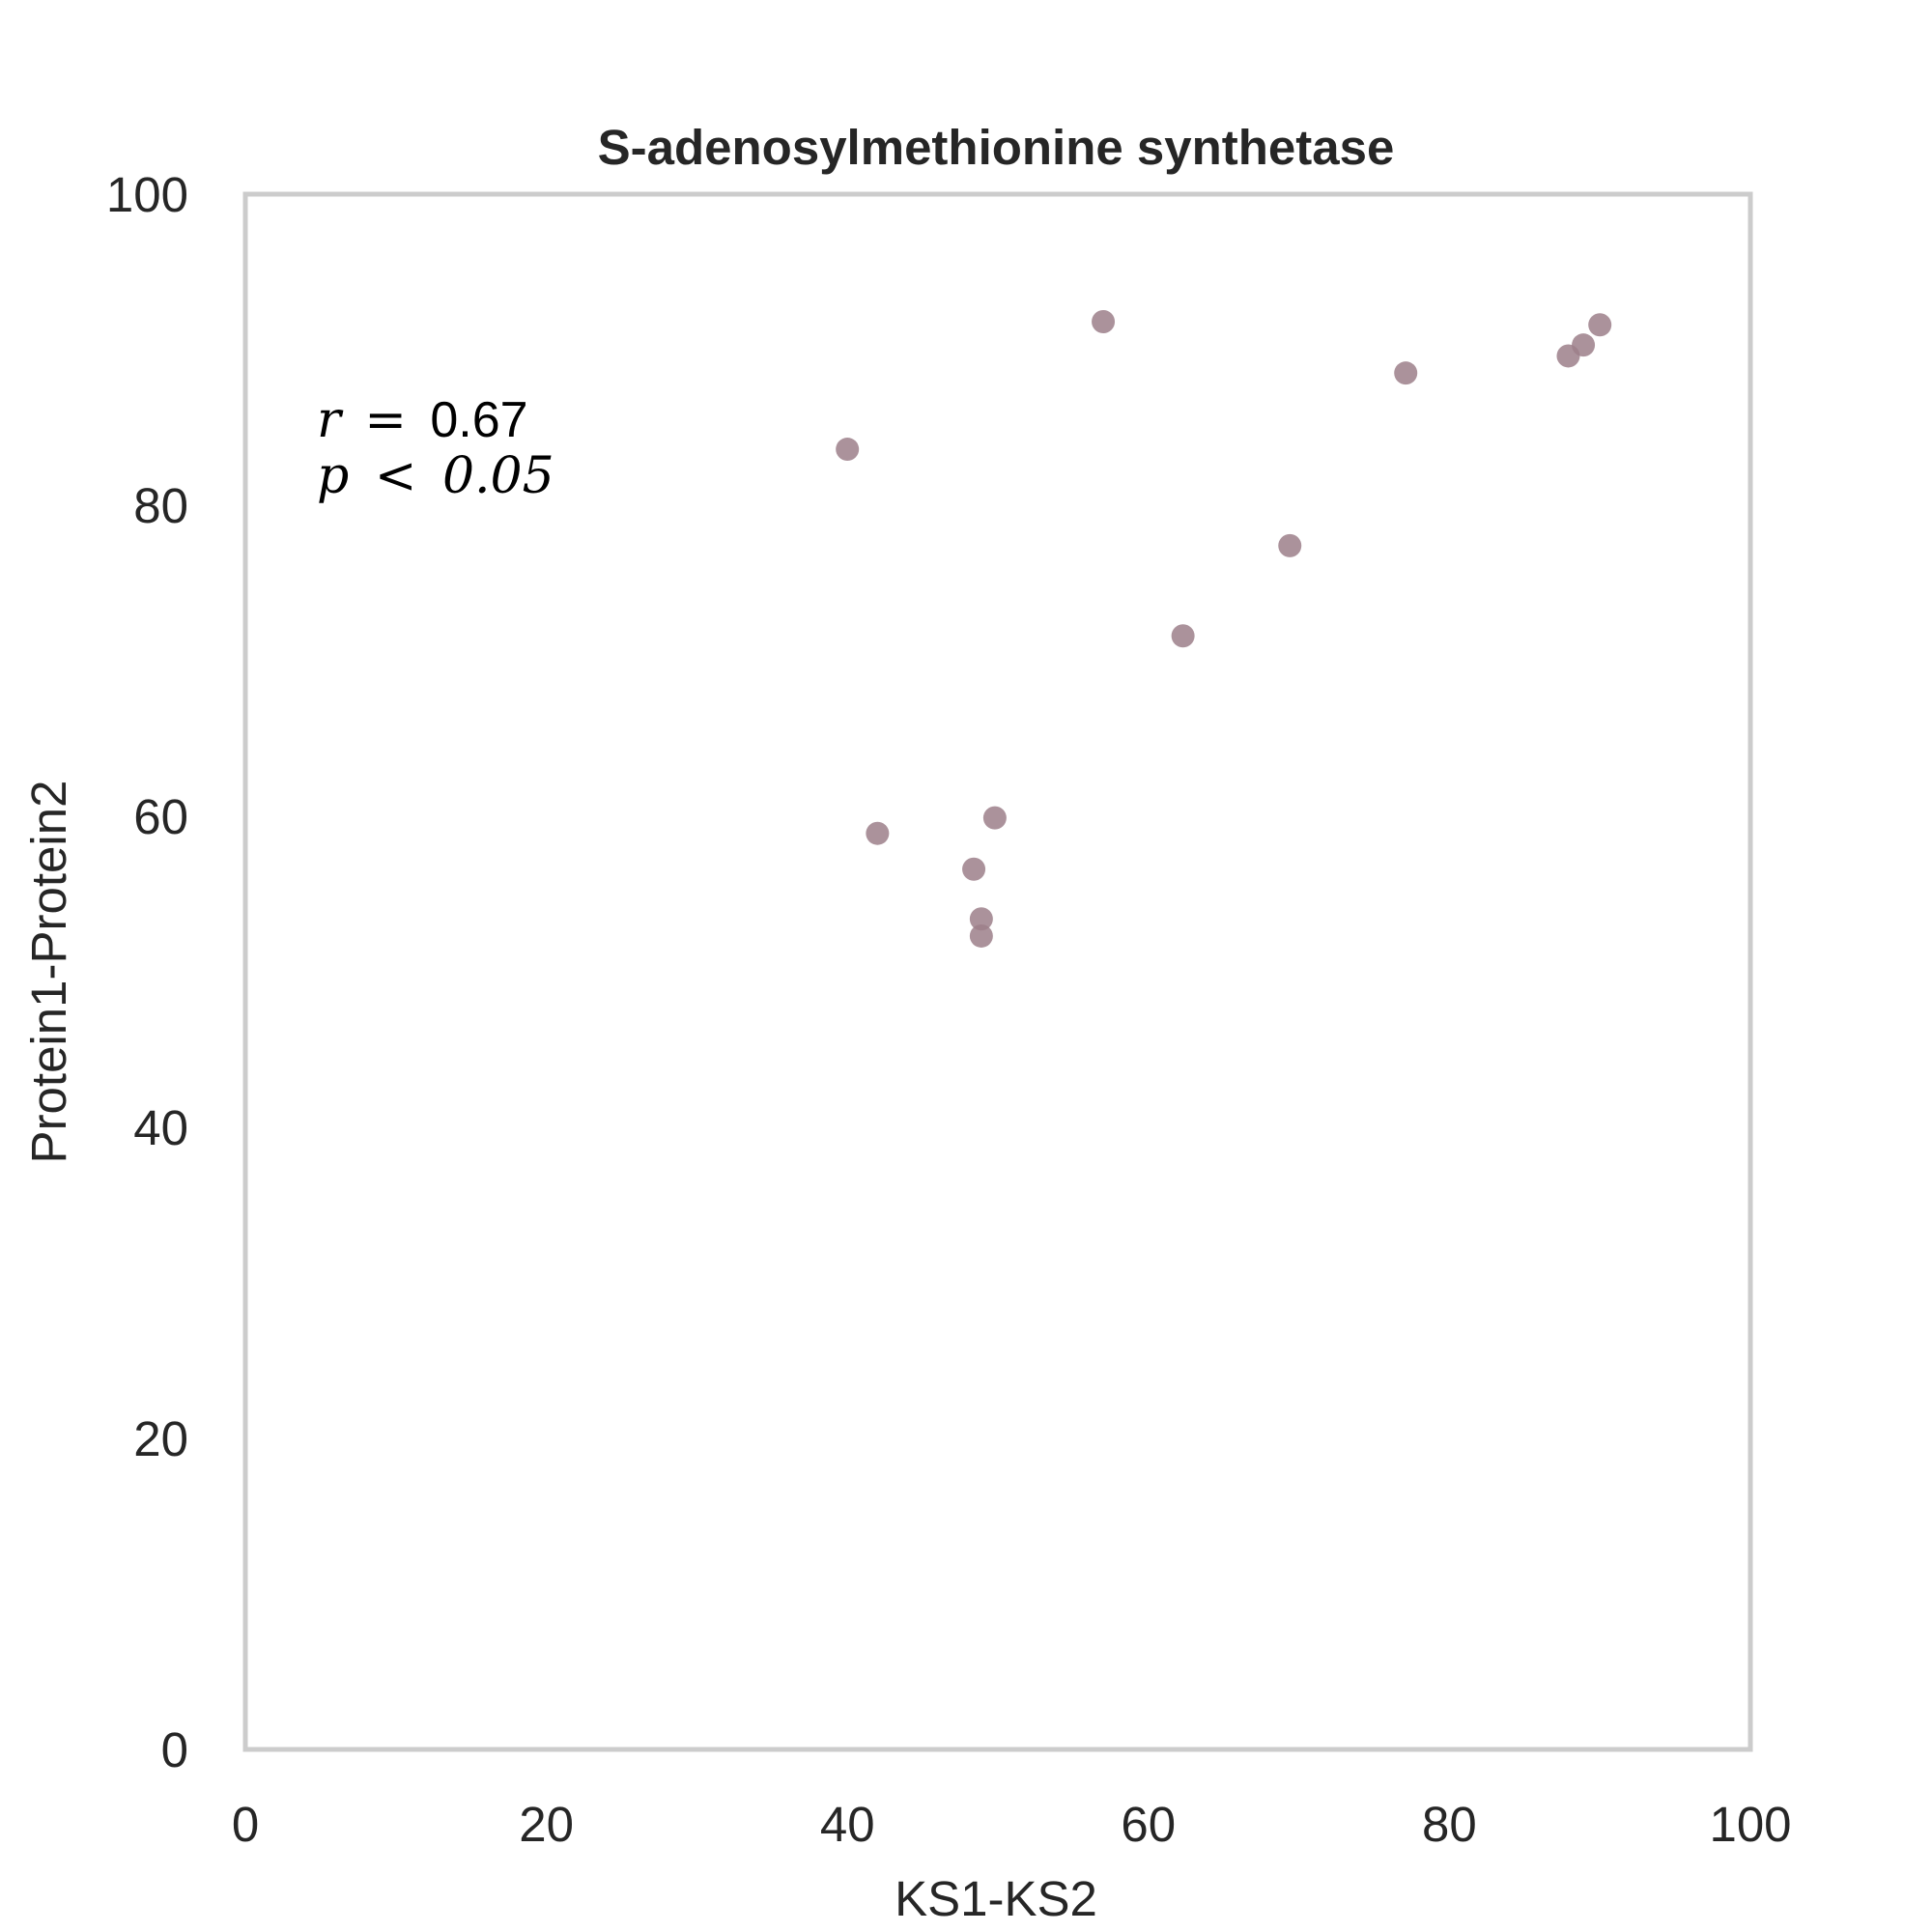 This screenshot has width=1932, height=1932. What do you see at coordinates (1750, 1824) in the screenshot?
I see `x-tick-label: 100` at bounding box center [1750, 1824].